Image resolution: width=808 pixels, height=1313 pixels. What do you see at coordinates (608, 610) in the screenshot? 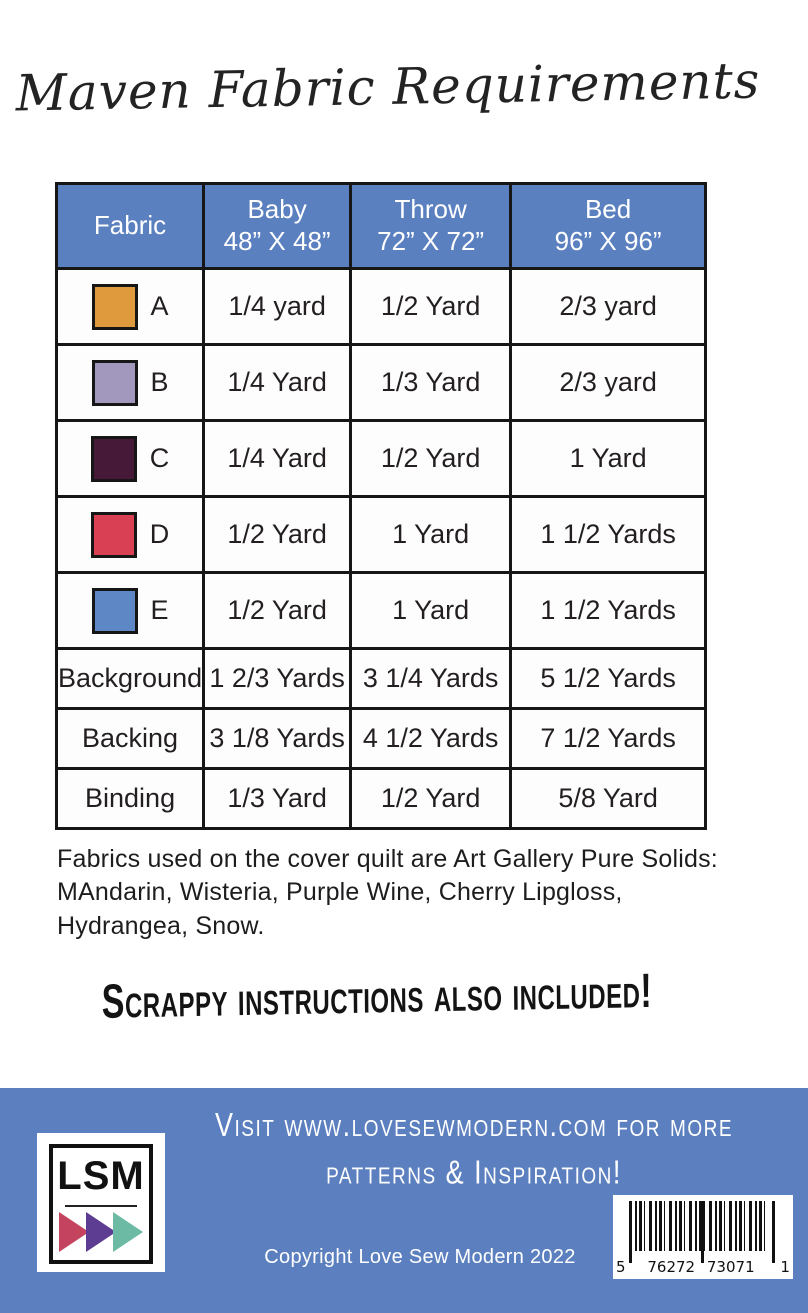
I see `fabric-e-bed-yardage: 1 1/2 Yards` at bounding box center [608, 610].